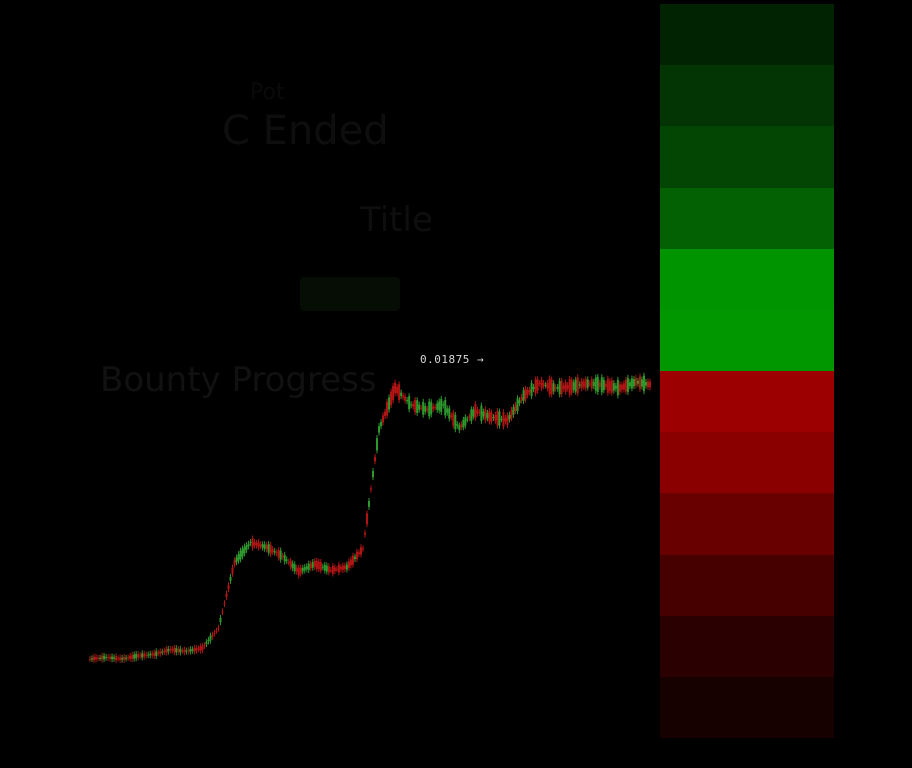 The image size is (912, 768). Describe the element at coordinates (238, 380) in the screenshot. I see `bounty-progress-title: Bounty Progress` at that location.